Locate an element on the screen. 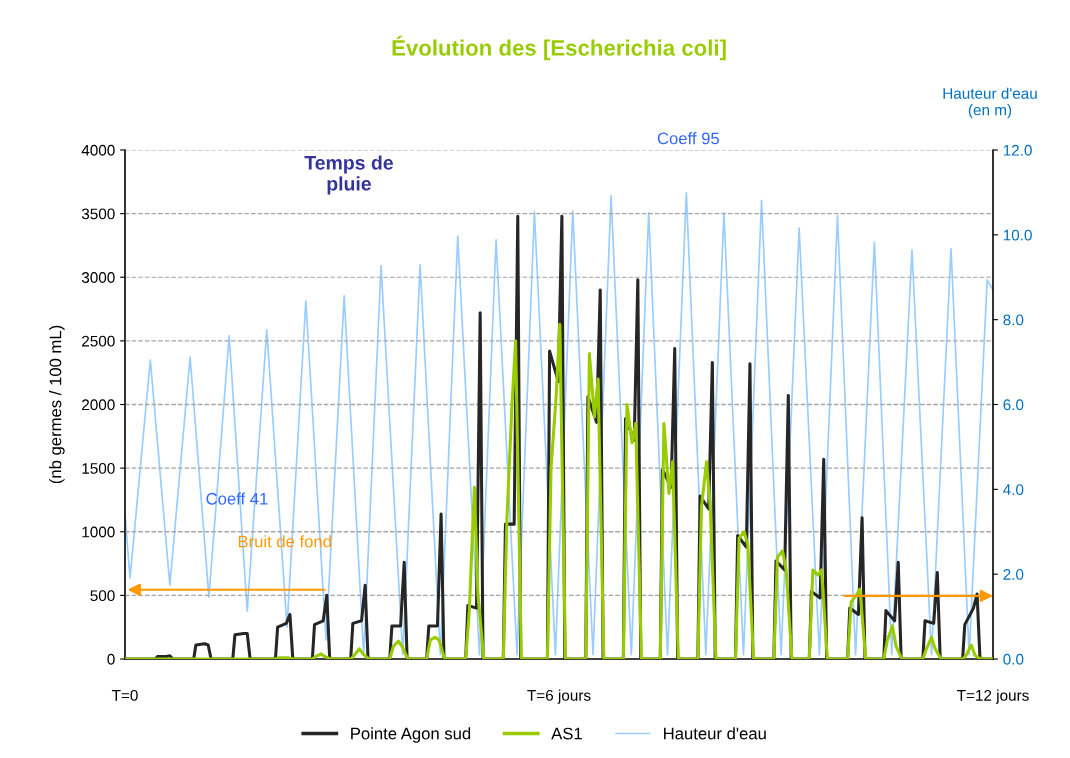  y-tick-label: 4000 is located at coordinates (98, 150).